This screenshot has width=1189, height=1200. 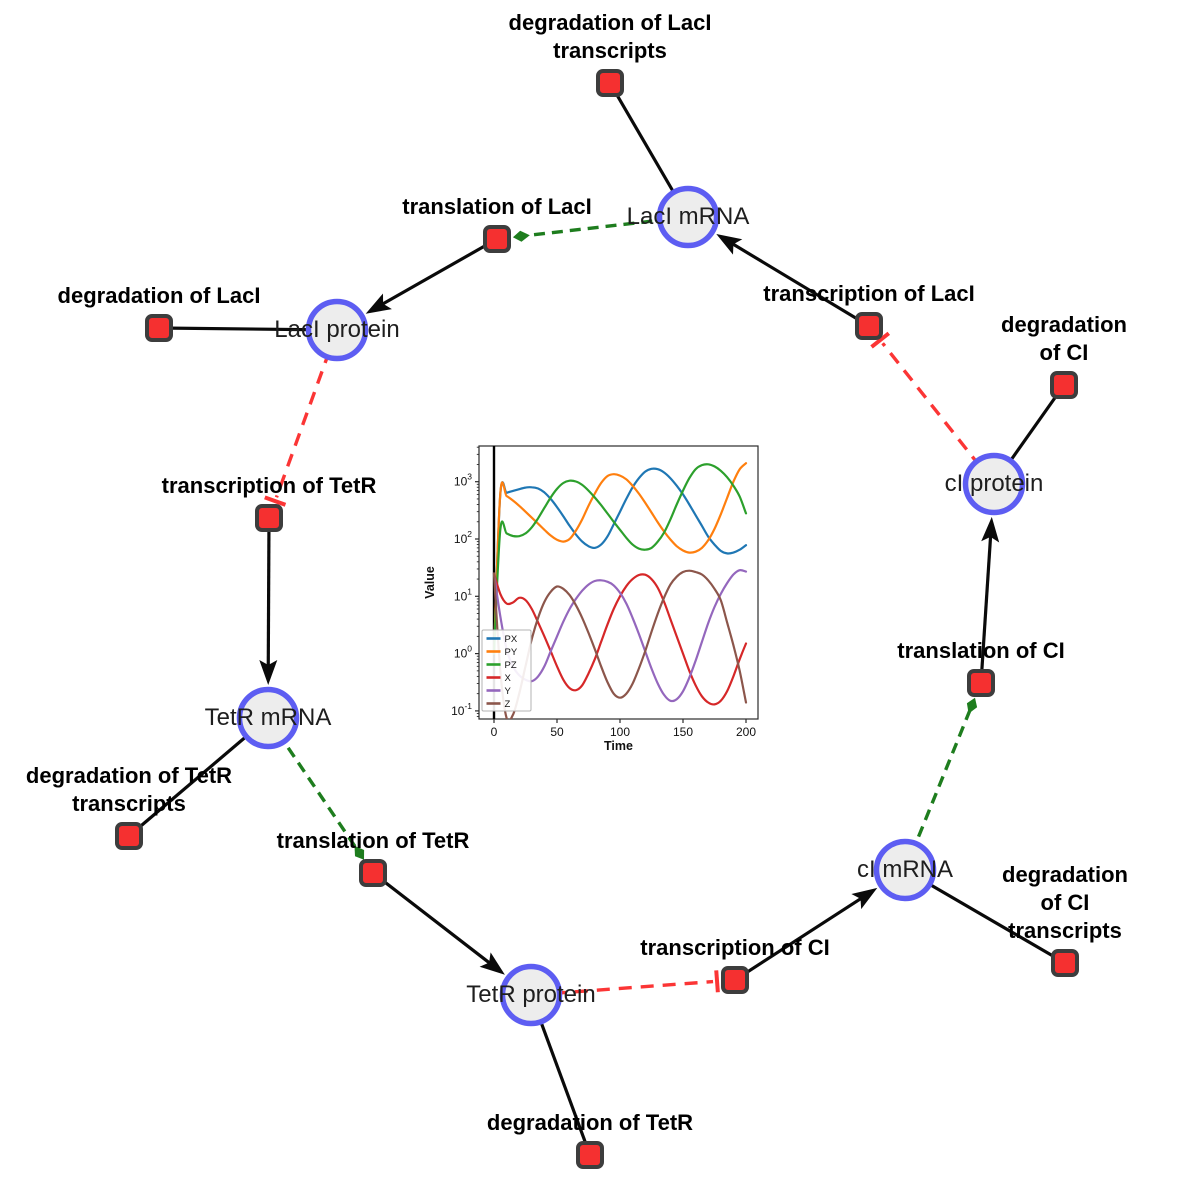 What do you see at coordinates (683, 732) in the screenshot?
I see `x-tick-label: 150` at bounding box center [683, 732].